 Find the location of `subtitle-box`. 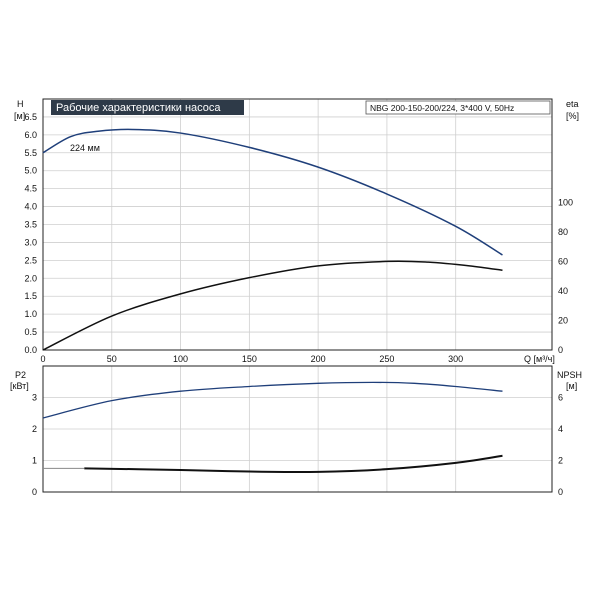

subtitle-box is located at coordinates (458, 107).